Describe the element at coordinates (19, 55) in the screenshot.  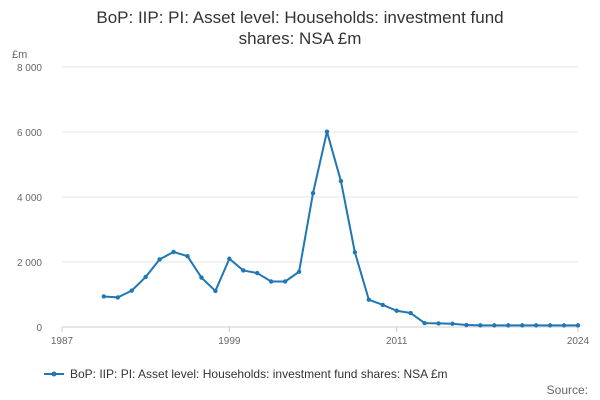
I see `y-axis-unit-label: £m` at that location.